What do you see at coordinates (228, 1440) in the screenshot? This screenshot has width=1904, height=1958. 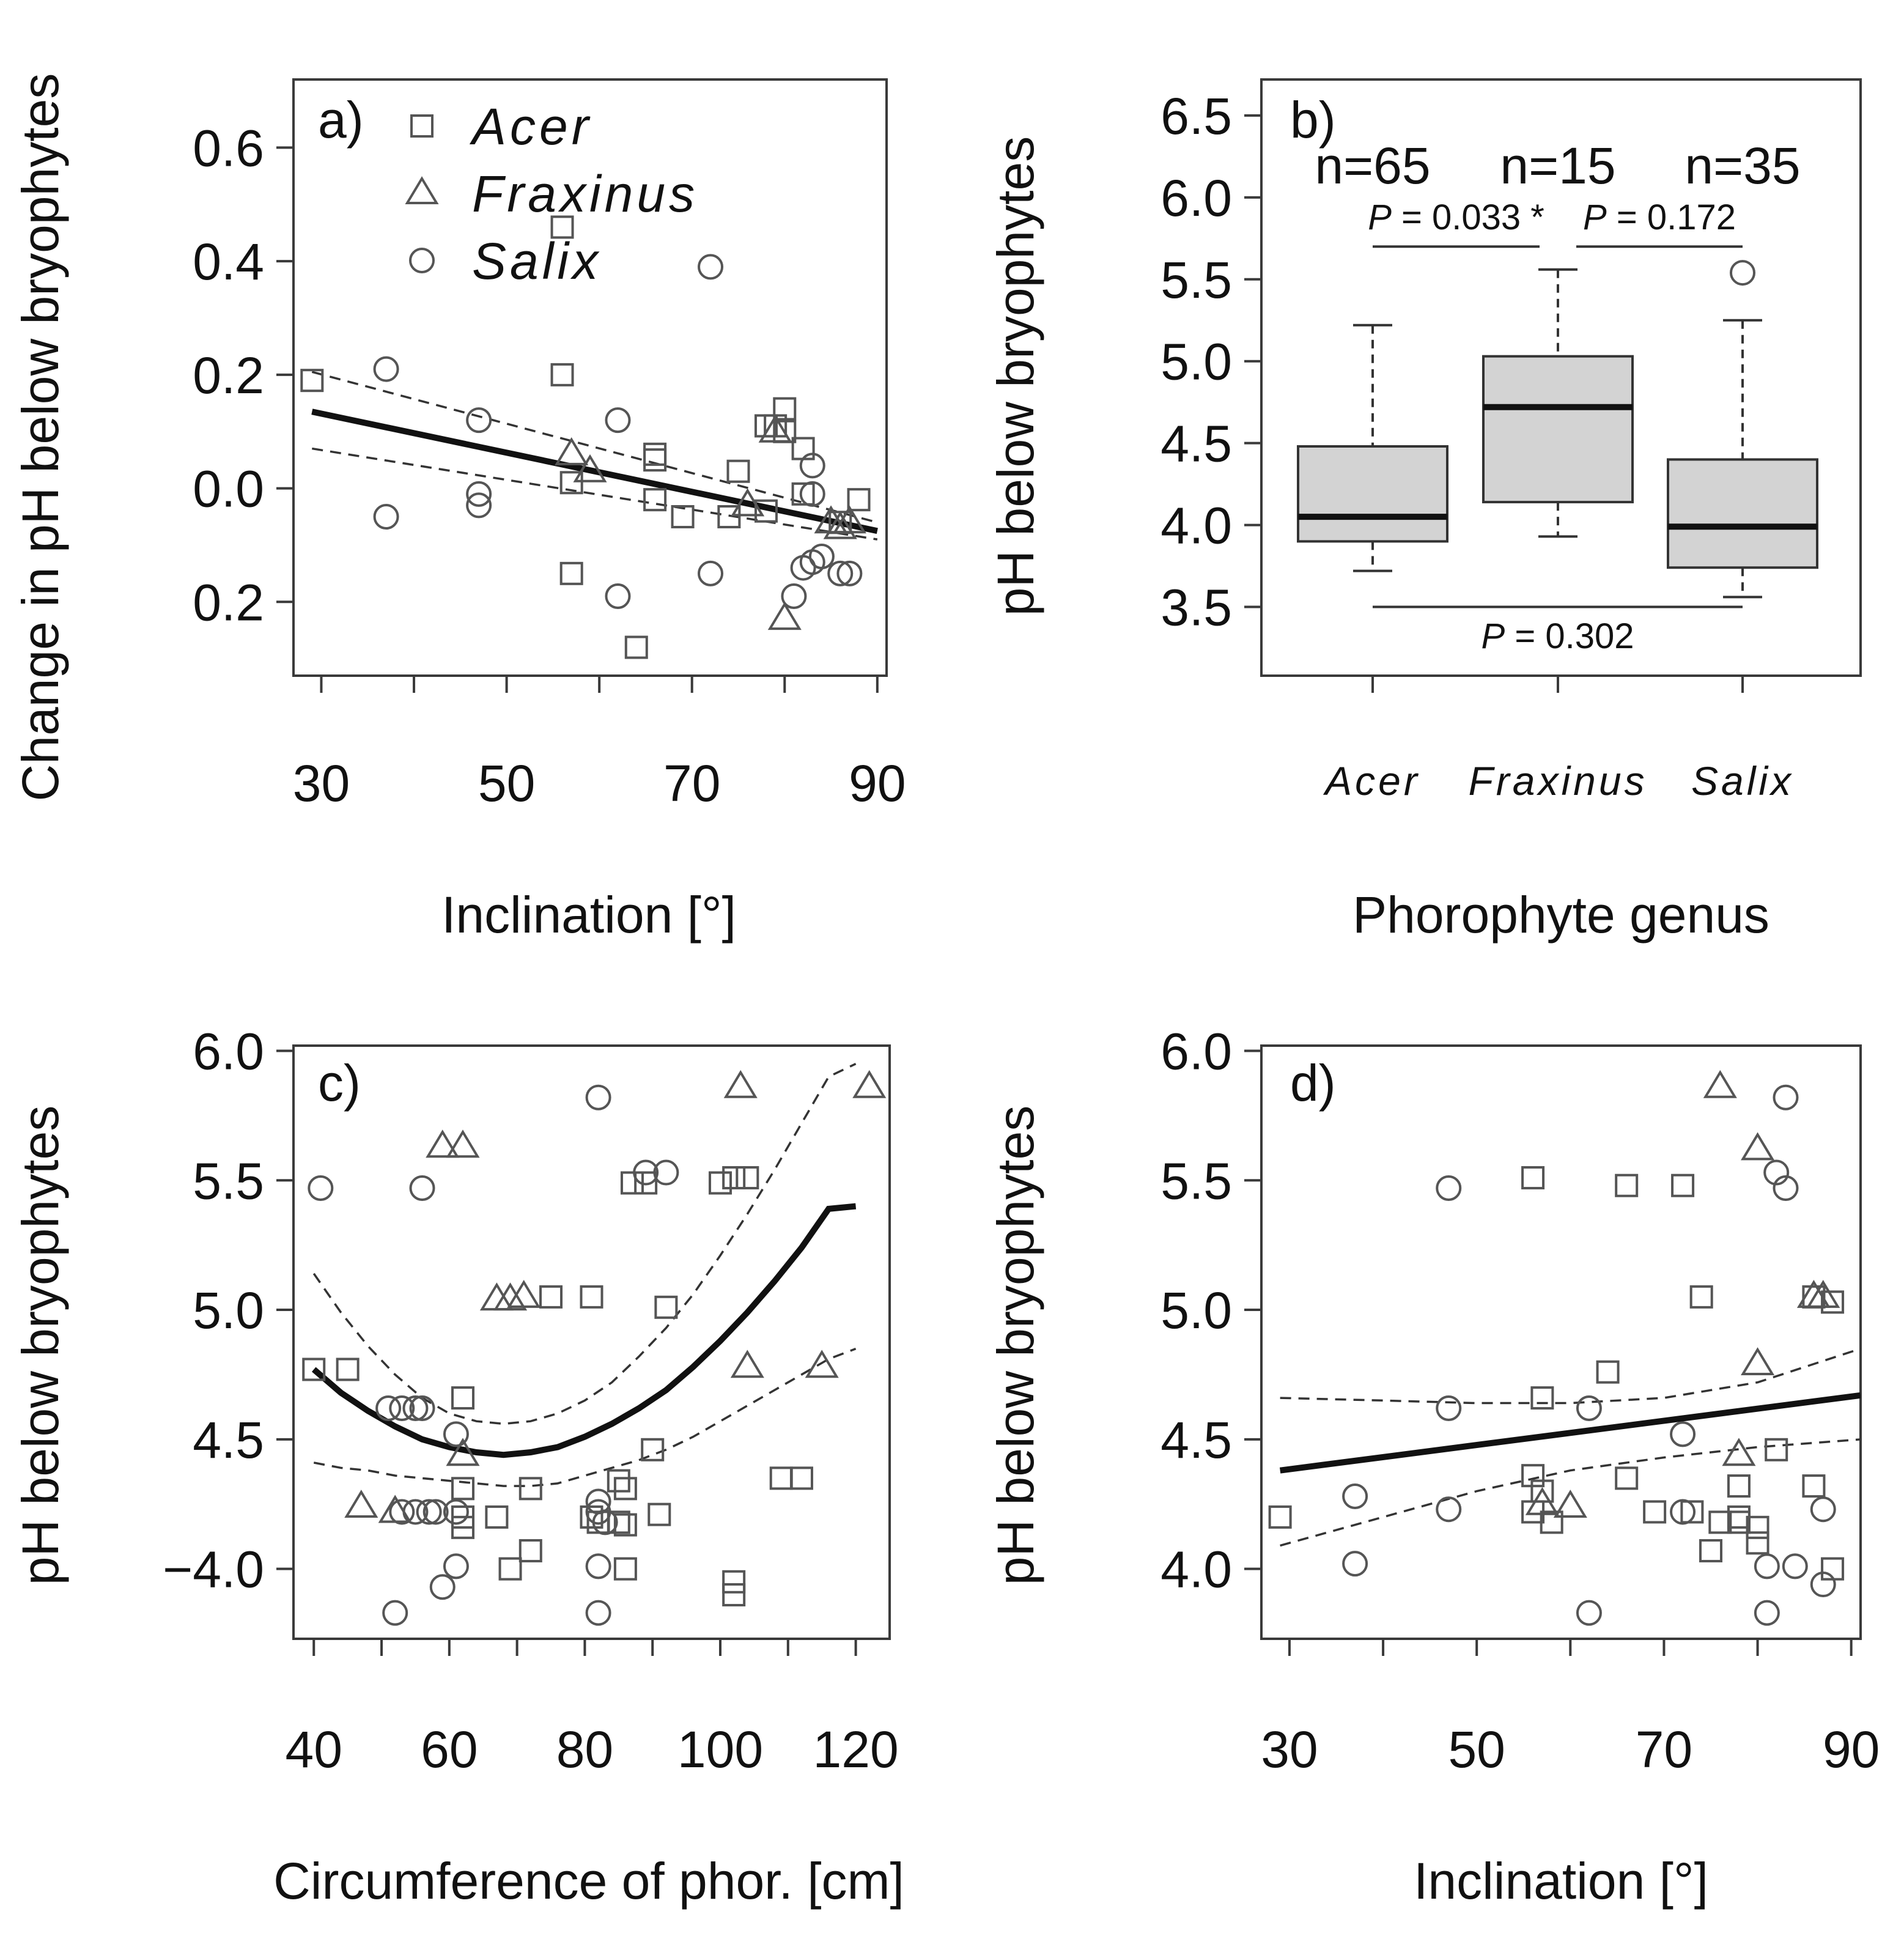 I see `y-tick-label: 4.5` at bounding box center [228, 1440].